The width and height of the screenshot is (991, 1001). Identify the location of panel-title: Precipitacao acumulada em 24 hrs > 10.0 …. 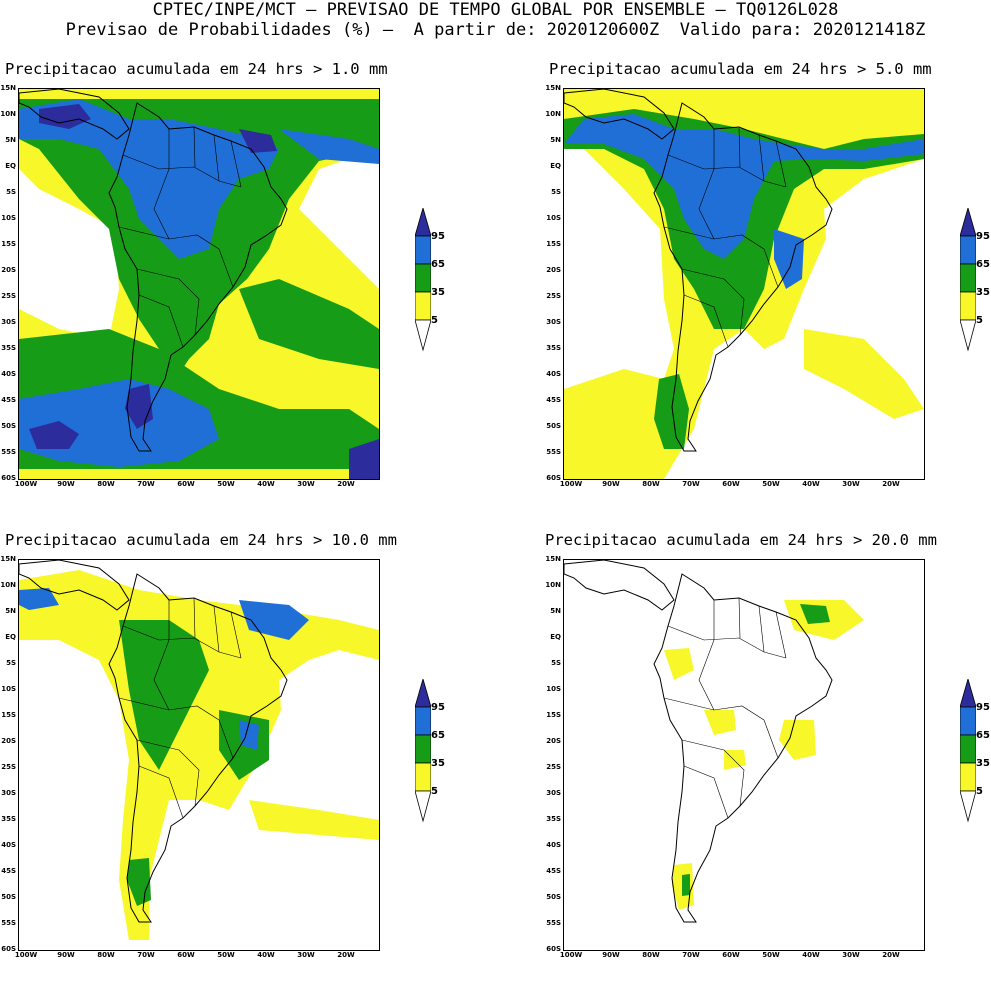
(201, 540).